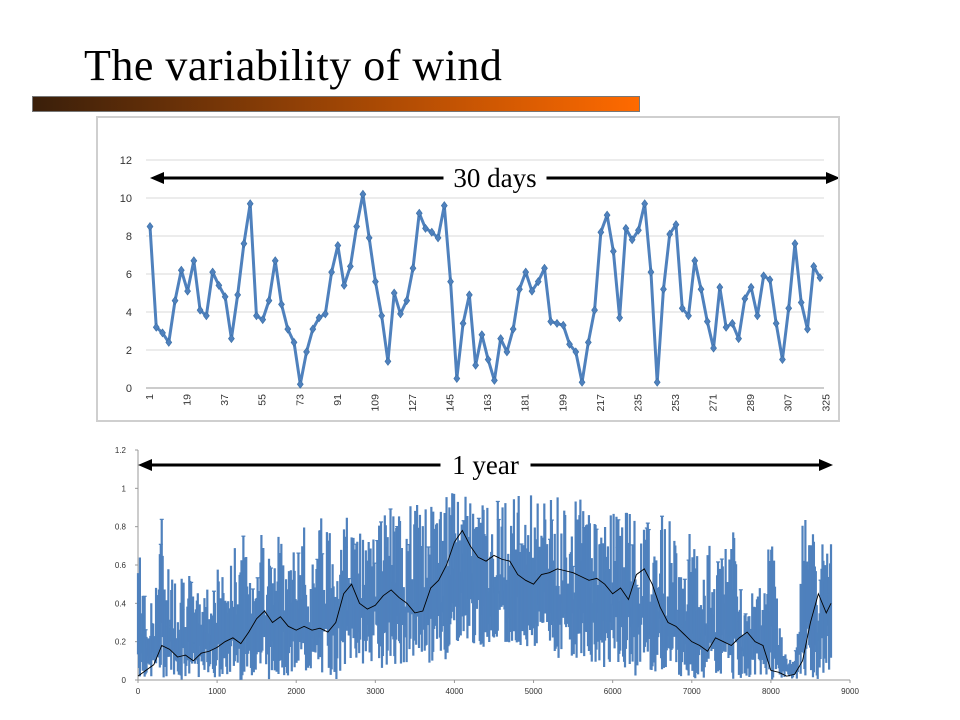 This screenshot has height=720, width=960. Describe the element at coordinates (145, 465) in the screenshot. I see `one-year-arrowhead-left` at that location.